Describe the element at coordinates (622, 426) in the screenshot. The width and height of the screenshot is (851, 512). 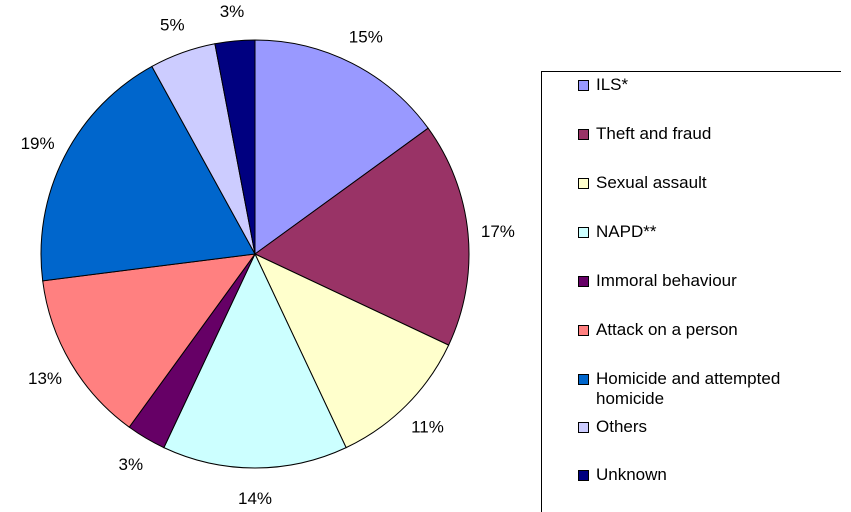
I see `legend-label: Others` at that location.